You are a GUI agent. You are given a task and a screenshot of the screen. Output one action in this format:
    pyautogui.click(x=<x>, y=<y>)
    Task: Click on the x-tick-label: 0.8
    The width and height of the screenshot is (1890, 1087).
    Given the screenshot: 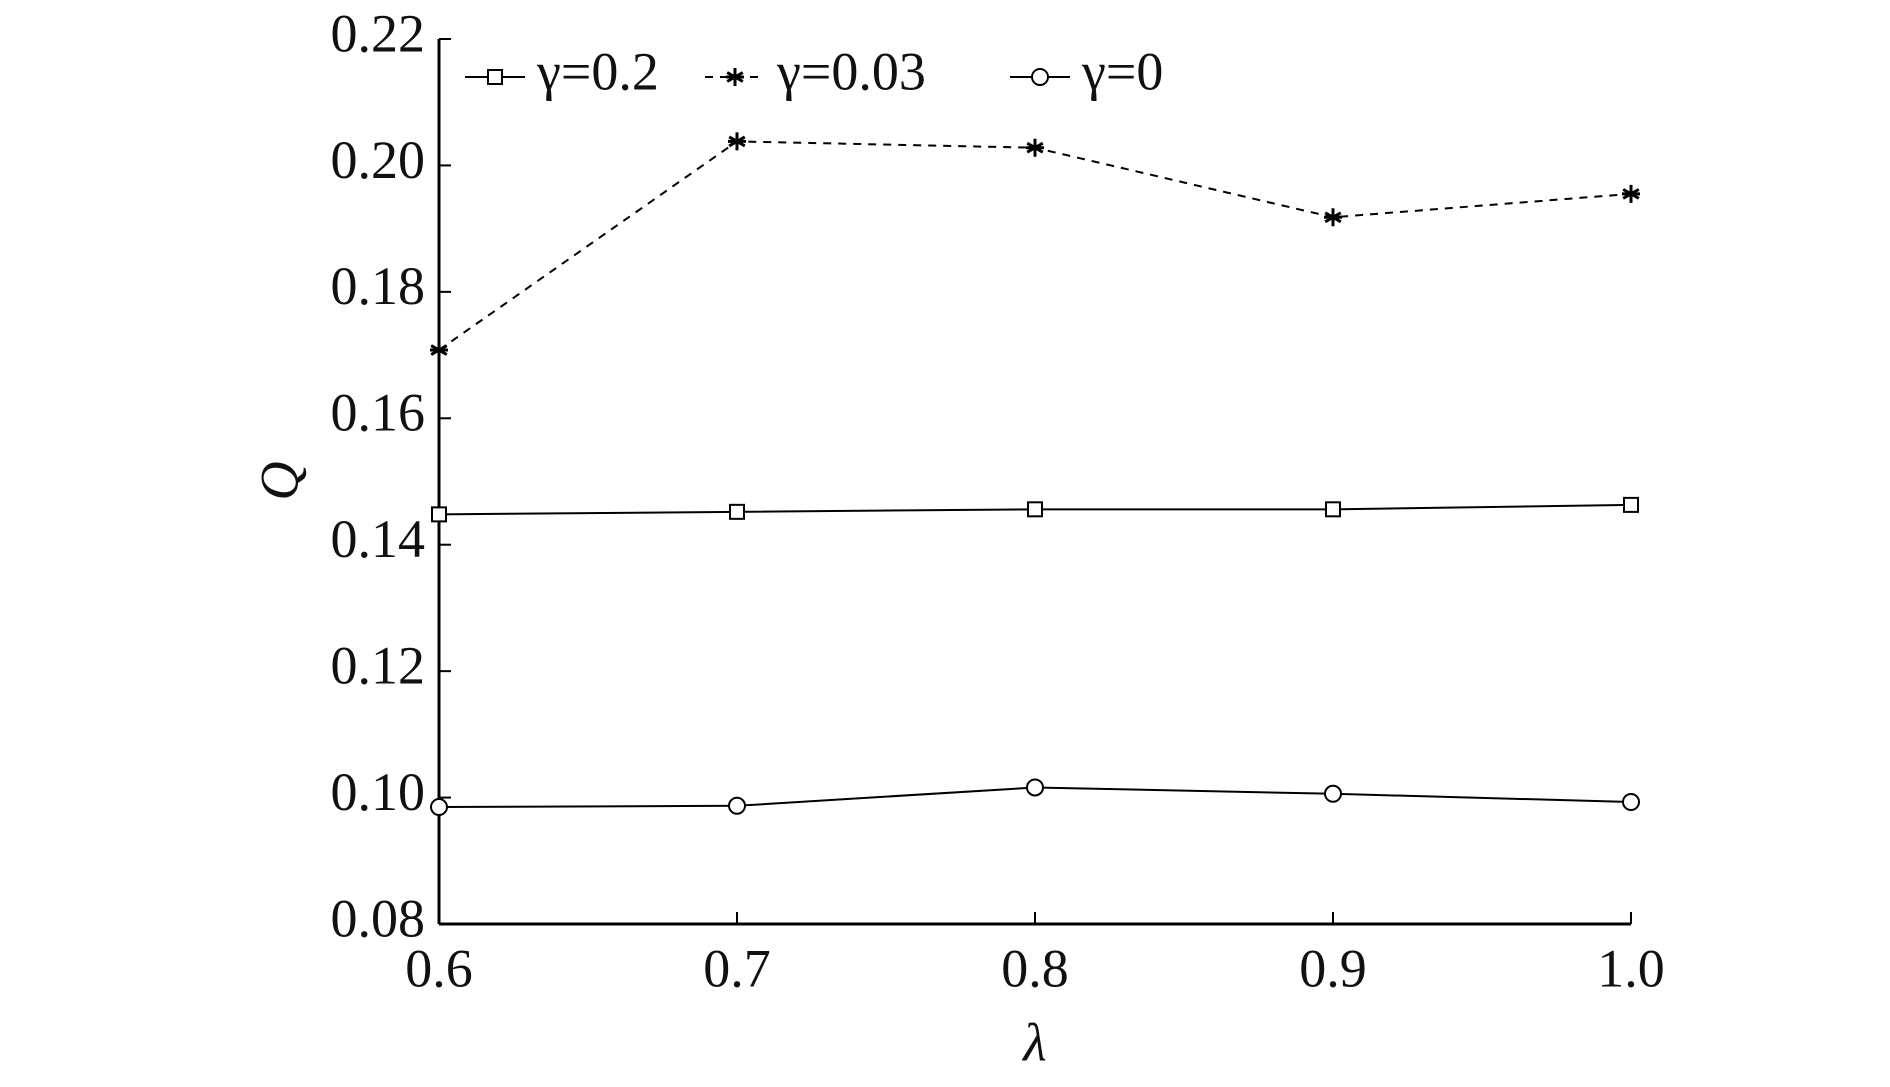 What is the action you would take?
    pyautogui.click(x=1035, y=968)
    